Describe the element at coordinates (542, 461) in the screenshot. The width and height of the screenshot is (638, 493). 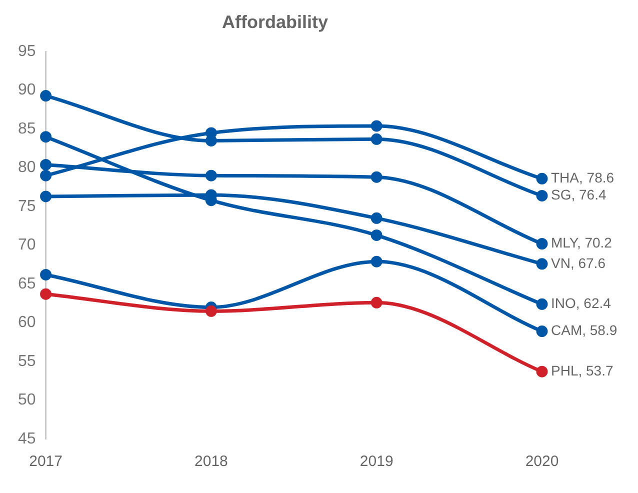
I see `x-tick-label: 2020` at that location.